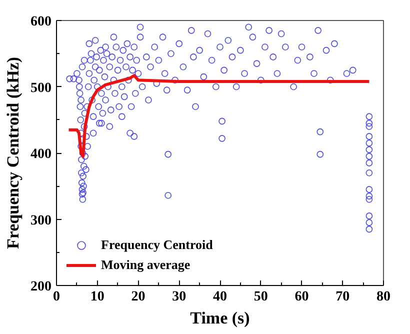 This screenshot has height=334, width=410. What do you see at coordinates (56, 297) in the screenshot?
I see `x-tick-label: 0` at bounding box center [56, 297].